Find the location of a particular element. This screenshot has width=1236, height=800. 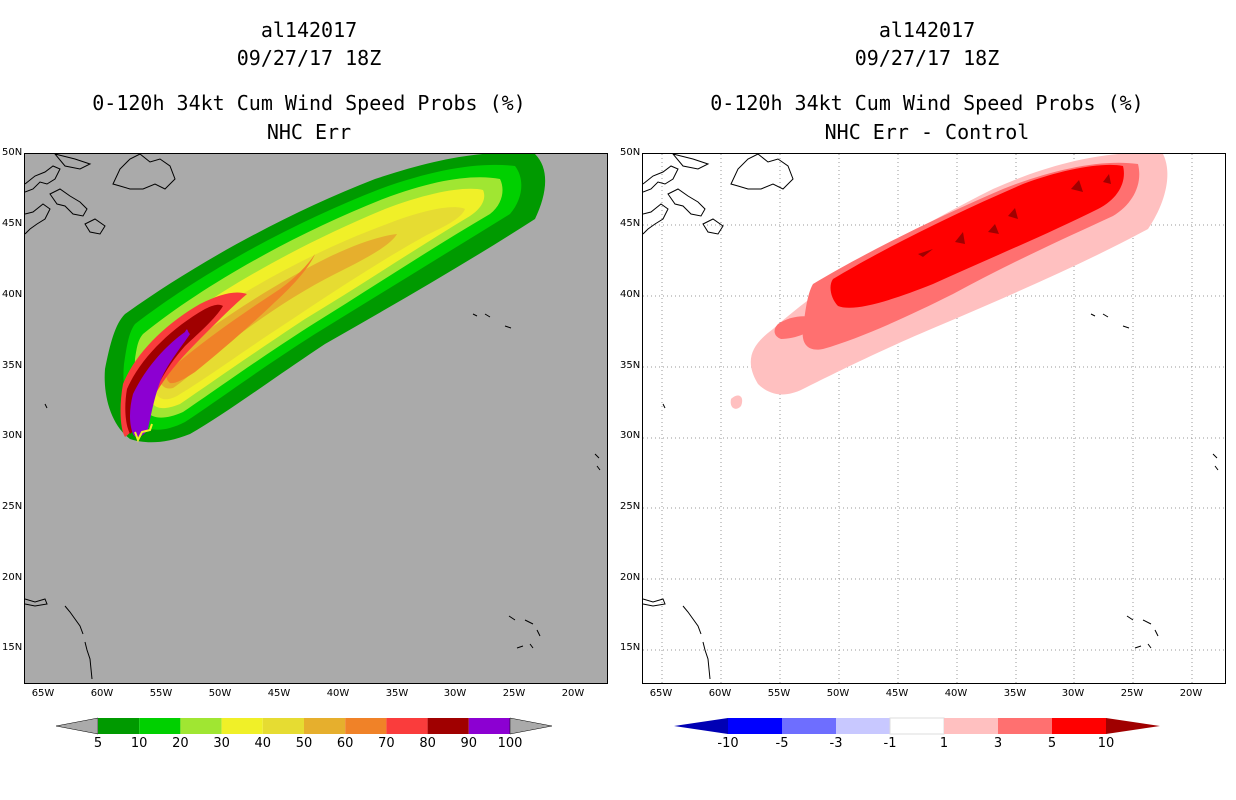

right-colorbar is located at coordinates (917, 726).